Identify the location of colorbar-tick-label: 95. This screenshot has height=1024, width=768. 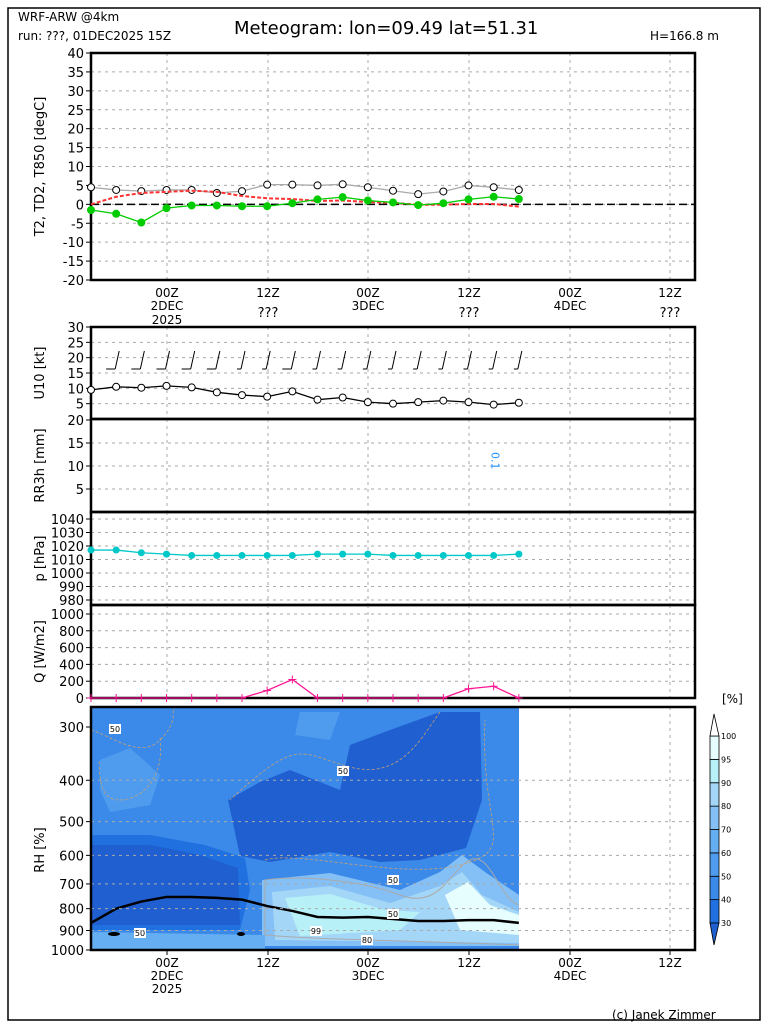
(726, 759).